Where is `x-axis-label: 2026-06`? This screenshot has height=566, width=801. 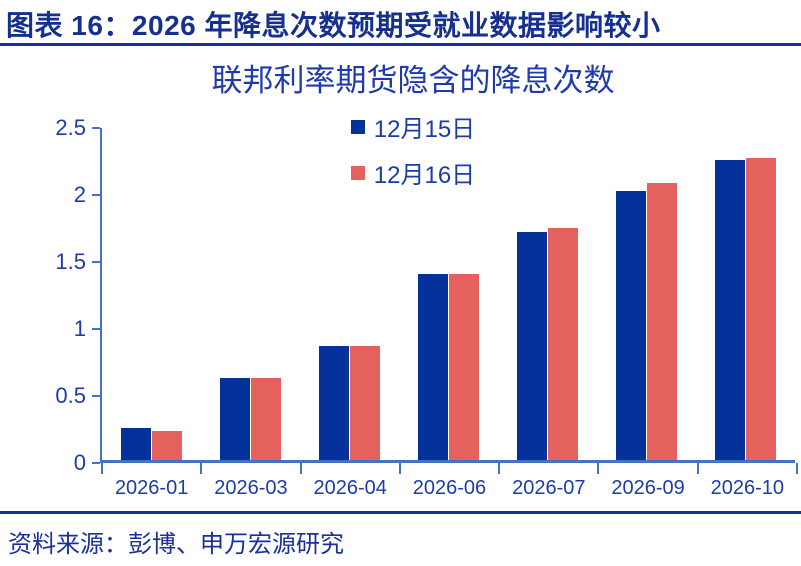 x-axis-label: 2026-06 is located at coordinates (449, 488).